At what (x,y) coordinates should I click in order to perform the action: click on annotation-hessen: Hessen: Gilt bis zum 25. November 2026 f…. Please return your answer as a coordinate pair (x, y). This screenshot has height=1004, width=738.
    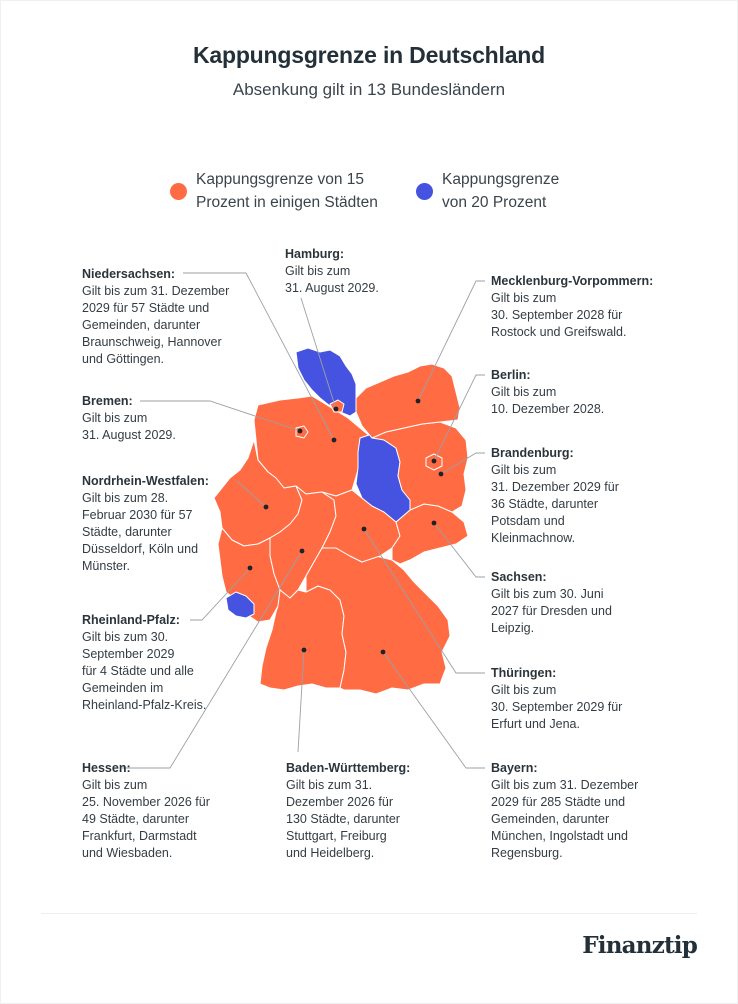
    Looking at the image, I should click on (146, 811).